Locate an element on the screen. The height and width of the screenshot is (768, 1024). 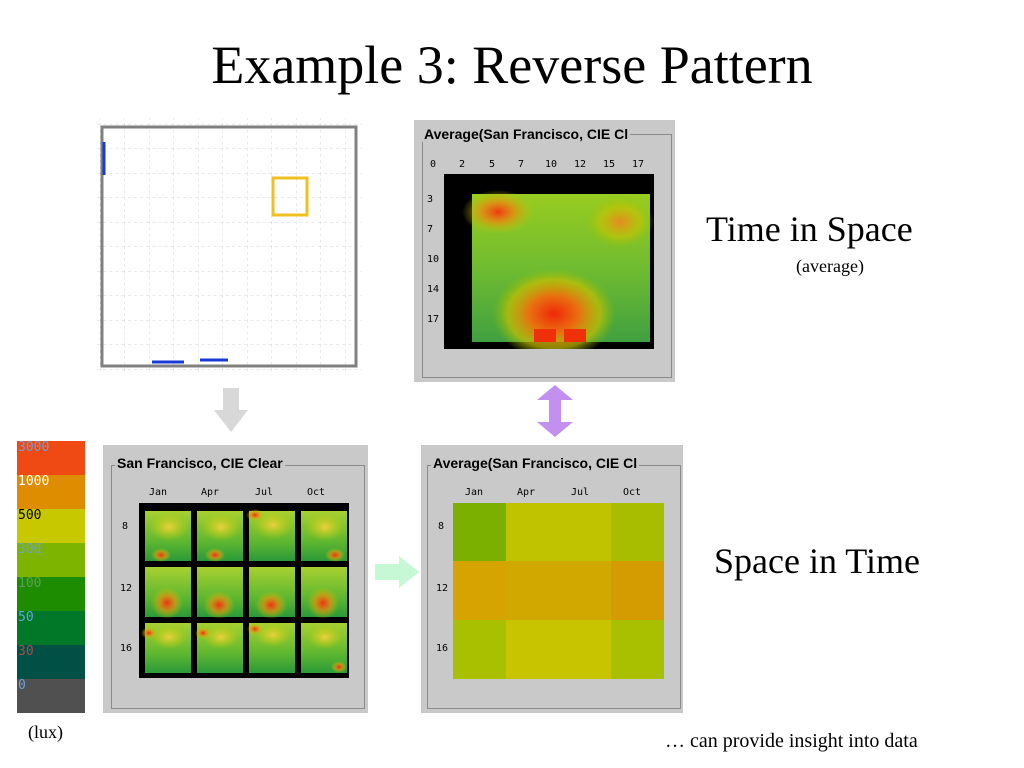
y-tick: 14 is located at coordinates (433, 289).